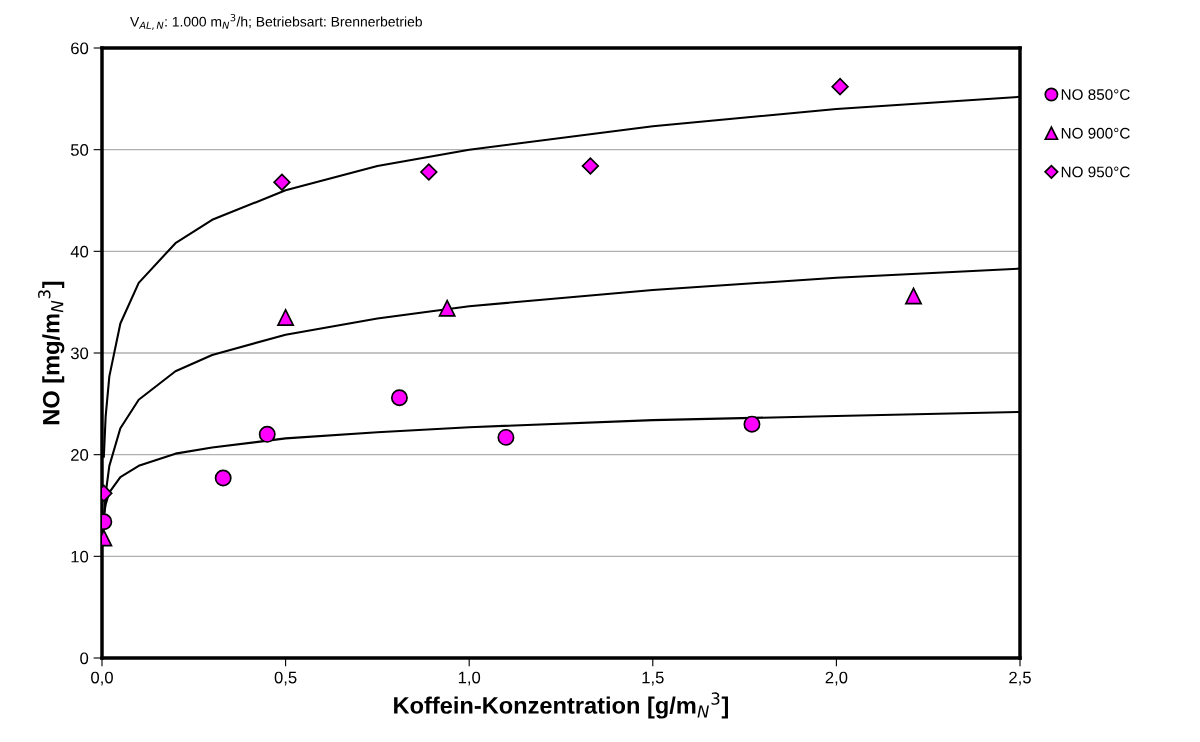 The height and width of the screenshot is (742, 1200). What do you see at coordinates (469, 678) in the screenshot?
I see `x-tick-label: 1,0` at bounding box center [469, 678].